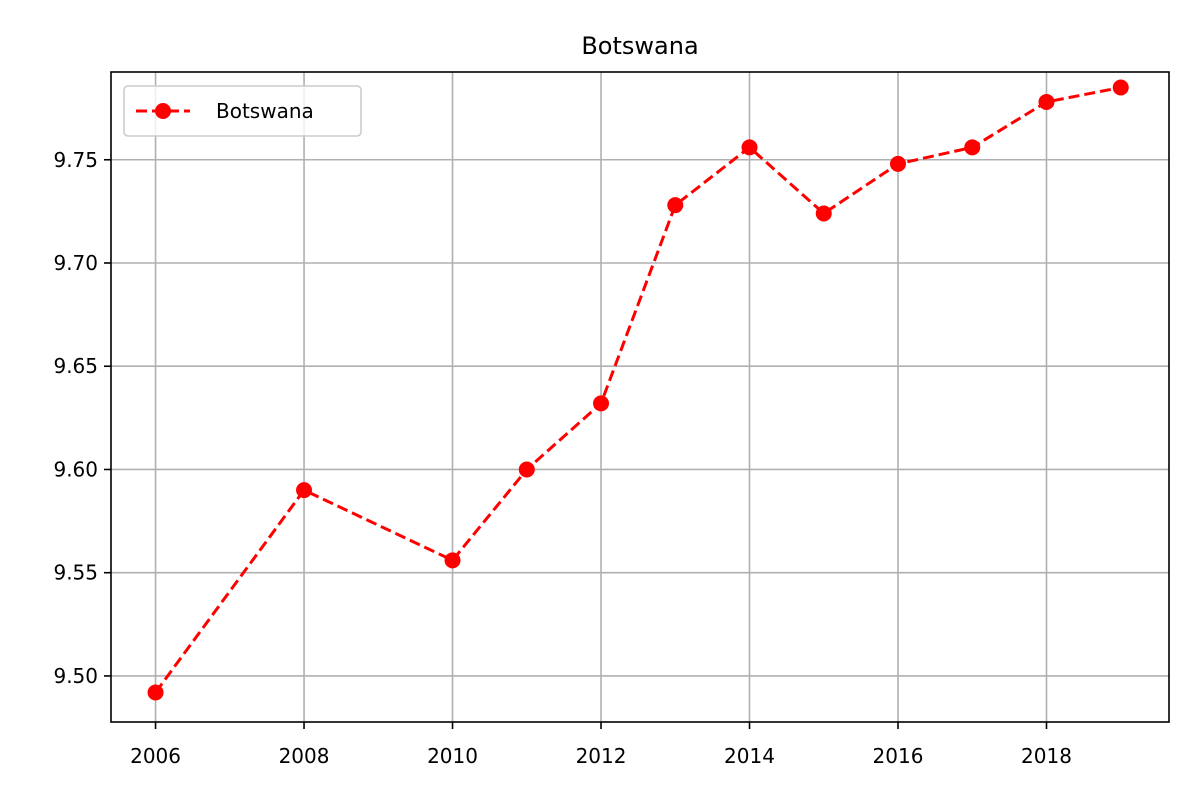  What do you see at coordinates (75, 366) in the screenshot?
I see `y-tick-label: 9.65` at bounding box center [75, 366].